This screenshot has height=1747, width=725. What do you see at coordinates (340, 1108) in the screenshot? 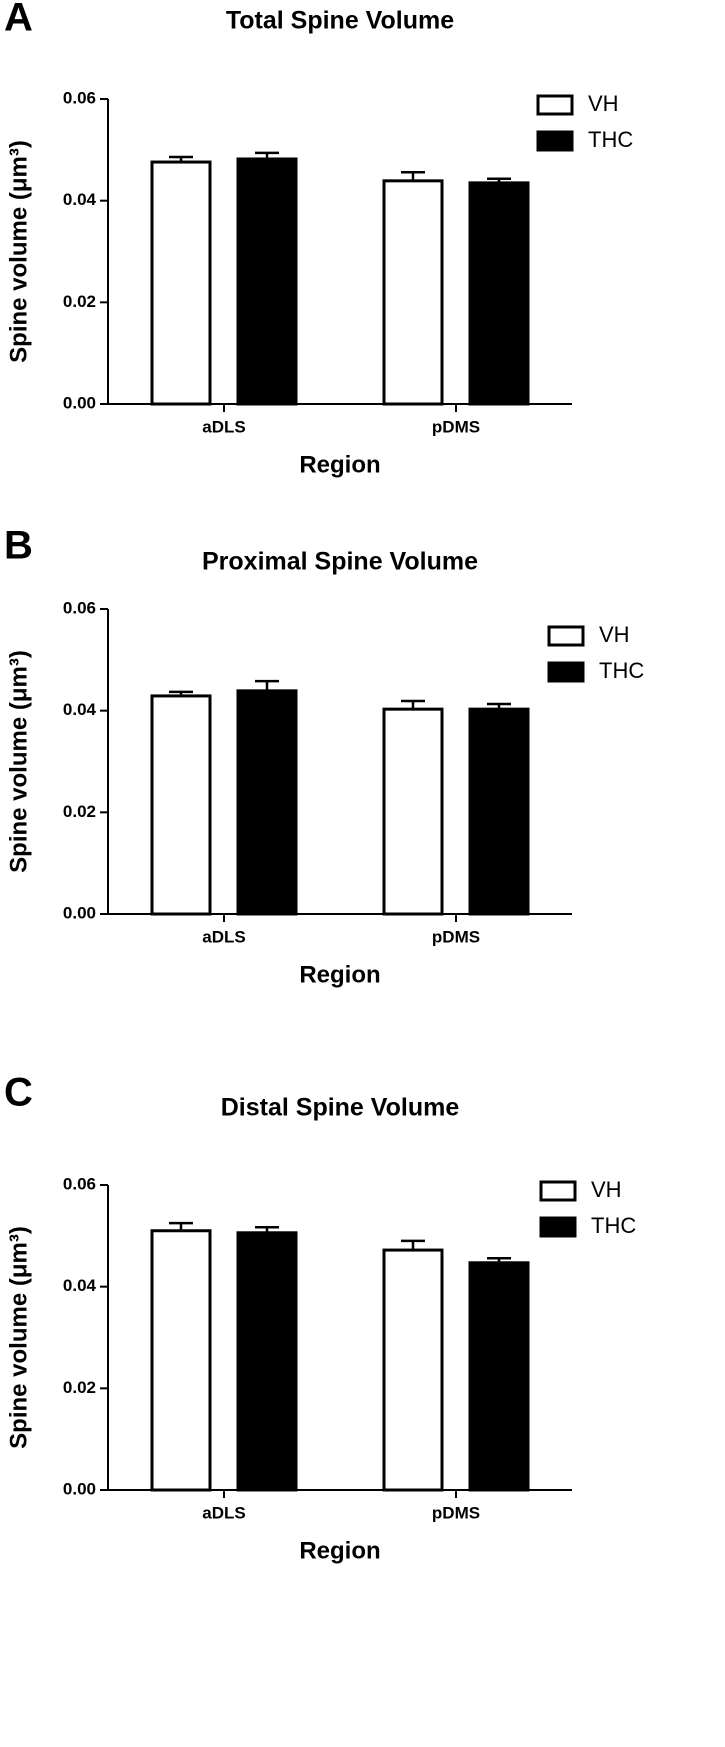
I see `chart-title: Distal Spine Volume` at bounding box center [340, 1108].